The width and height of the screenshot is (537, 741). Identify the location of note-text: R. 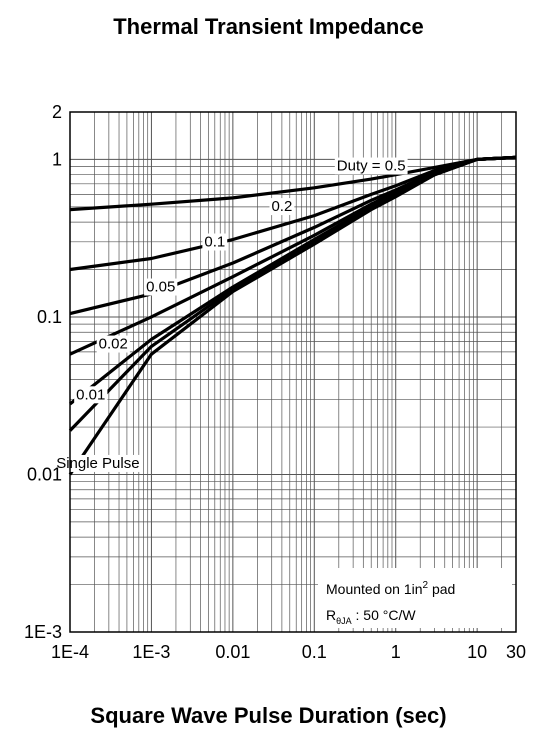
(331, 615).